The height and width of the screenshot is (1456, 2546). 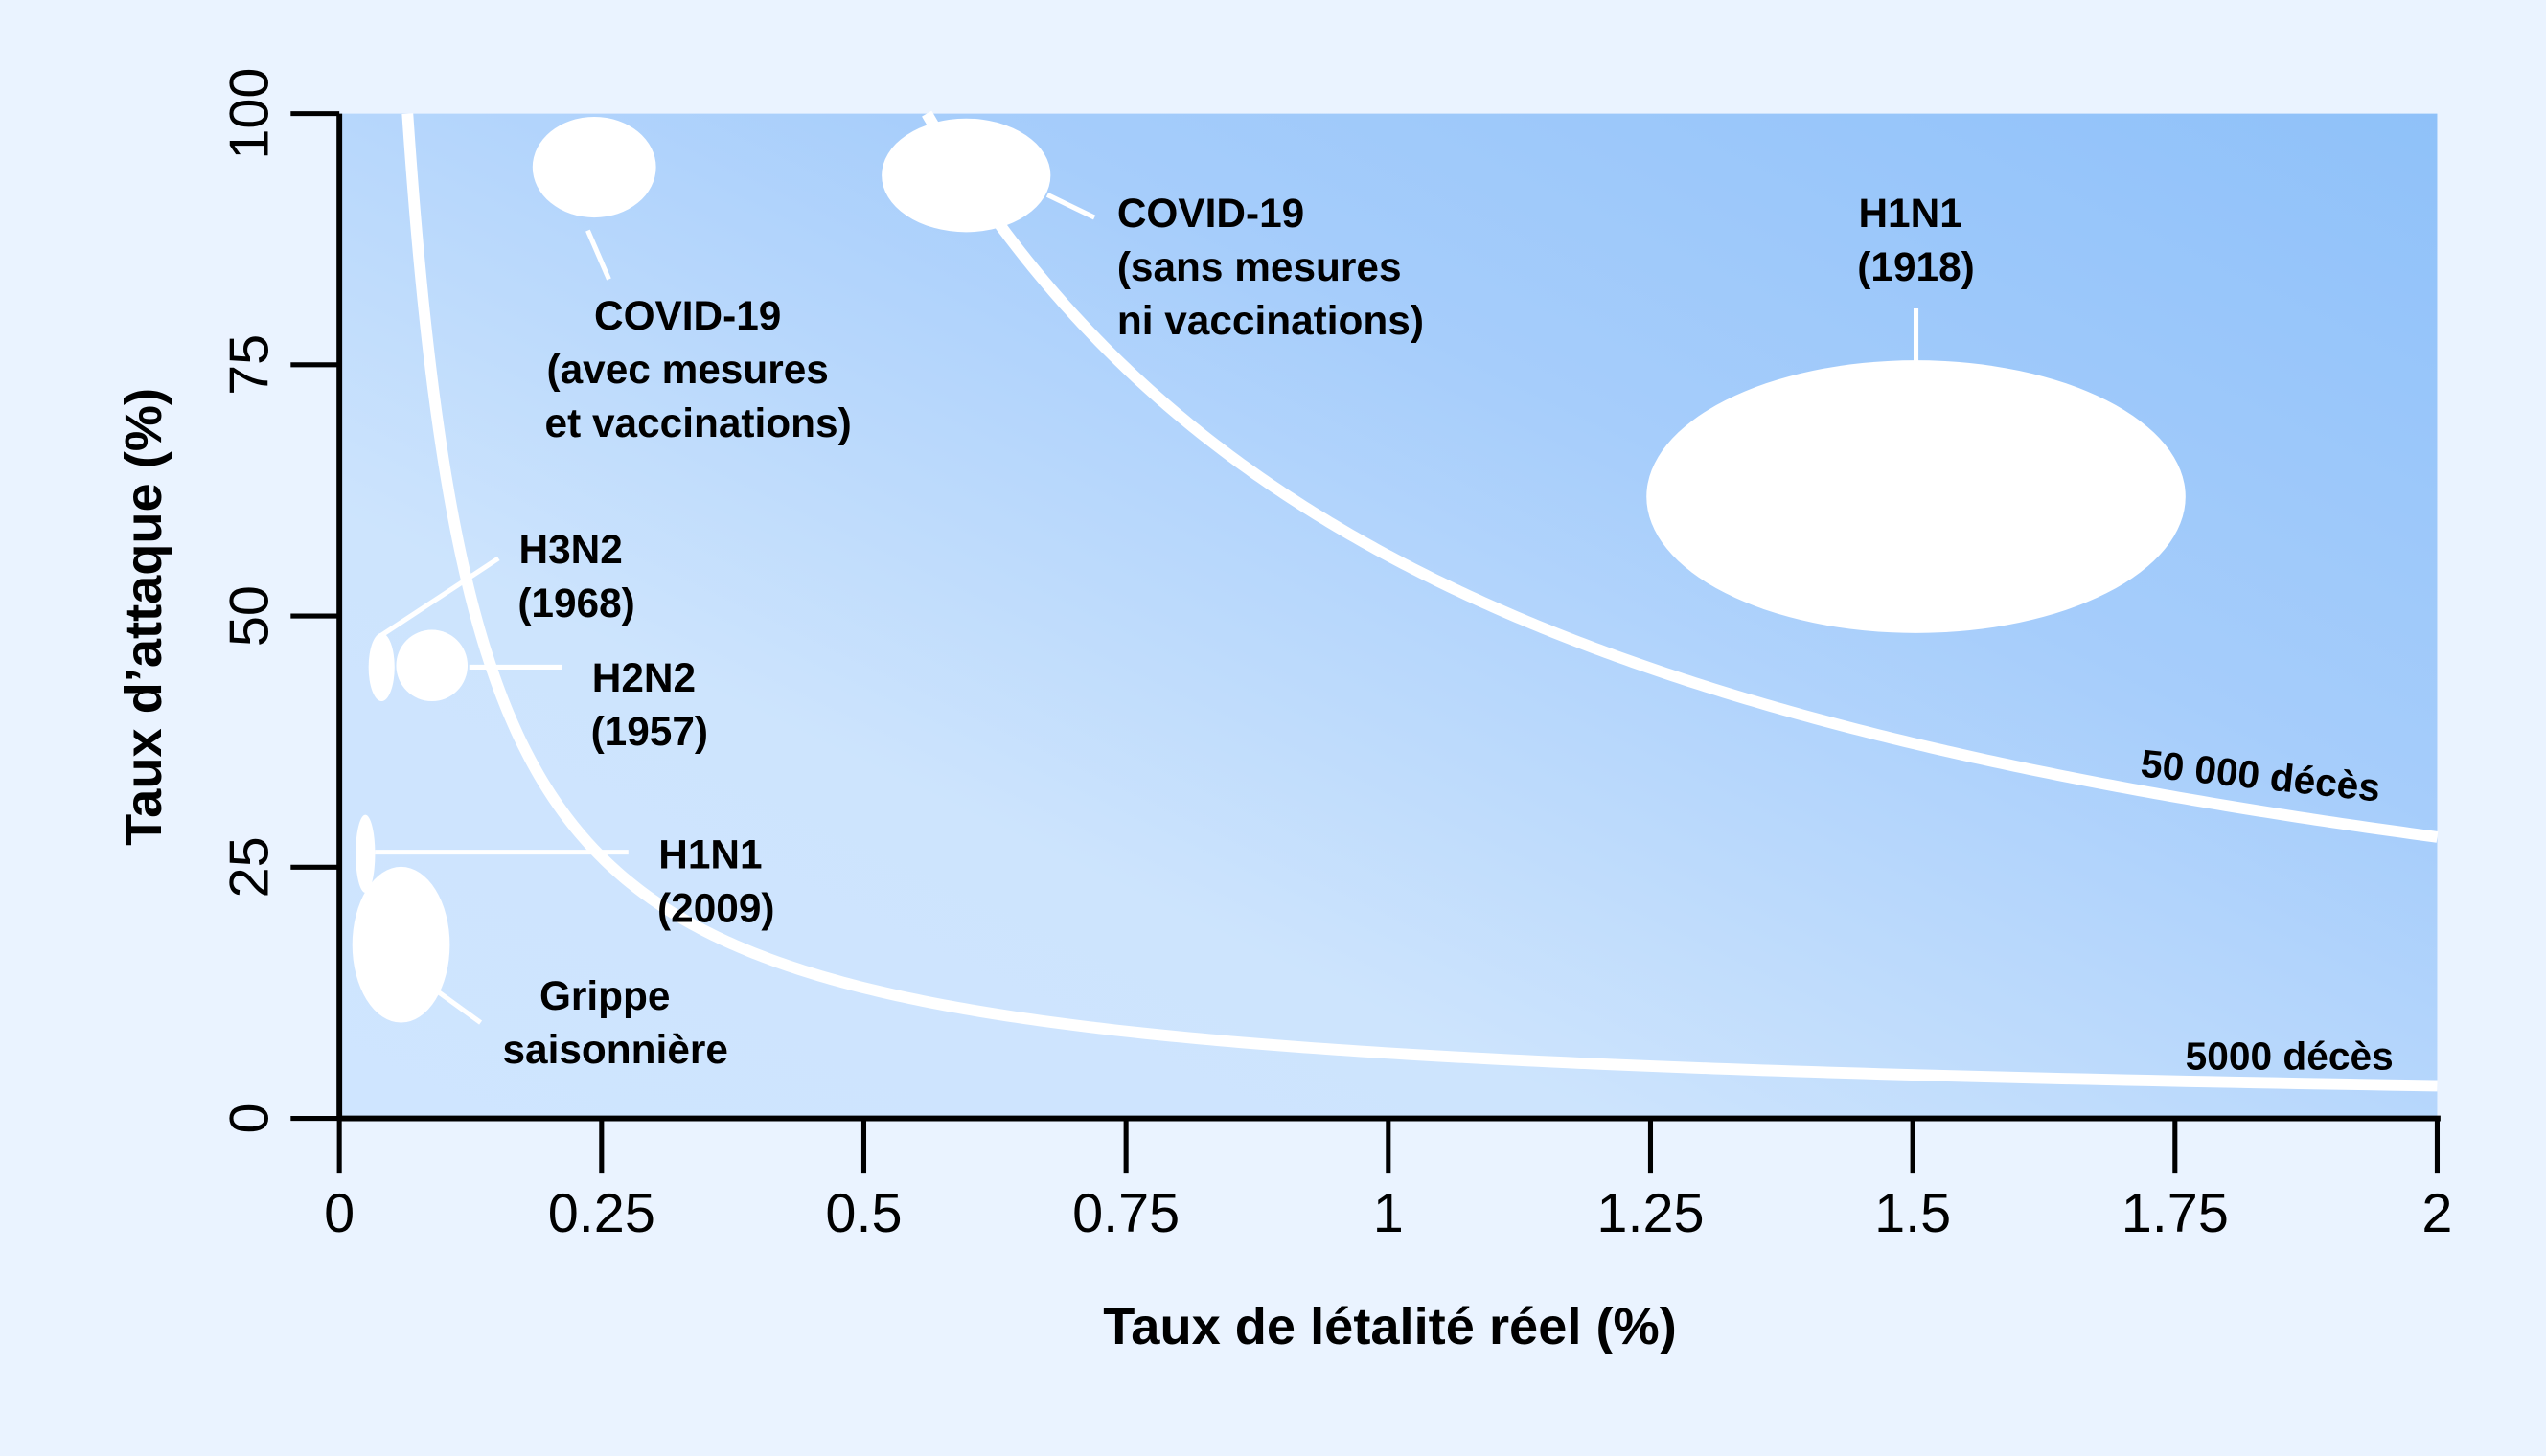 What do you see at coordinates (1388, 1181) in the screenshot?
I see `x-axis-ticks: 0 0.25 0.5 0.75 1 1.25 1.5 1.75 2` at bounding box center [1388, 1181].